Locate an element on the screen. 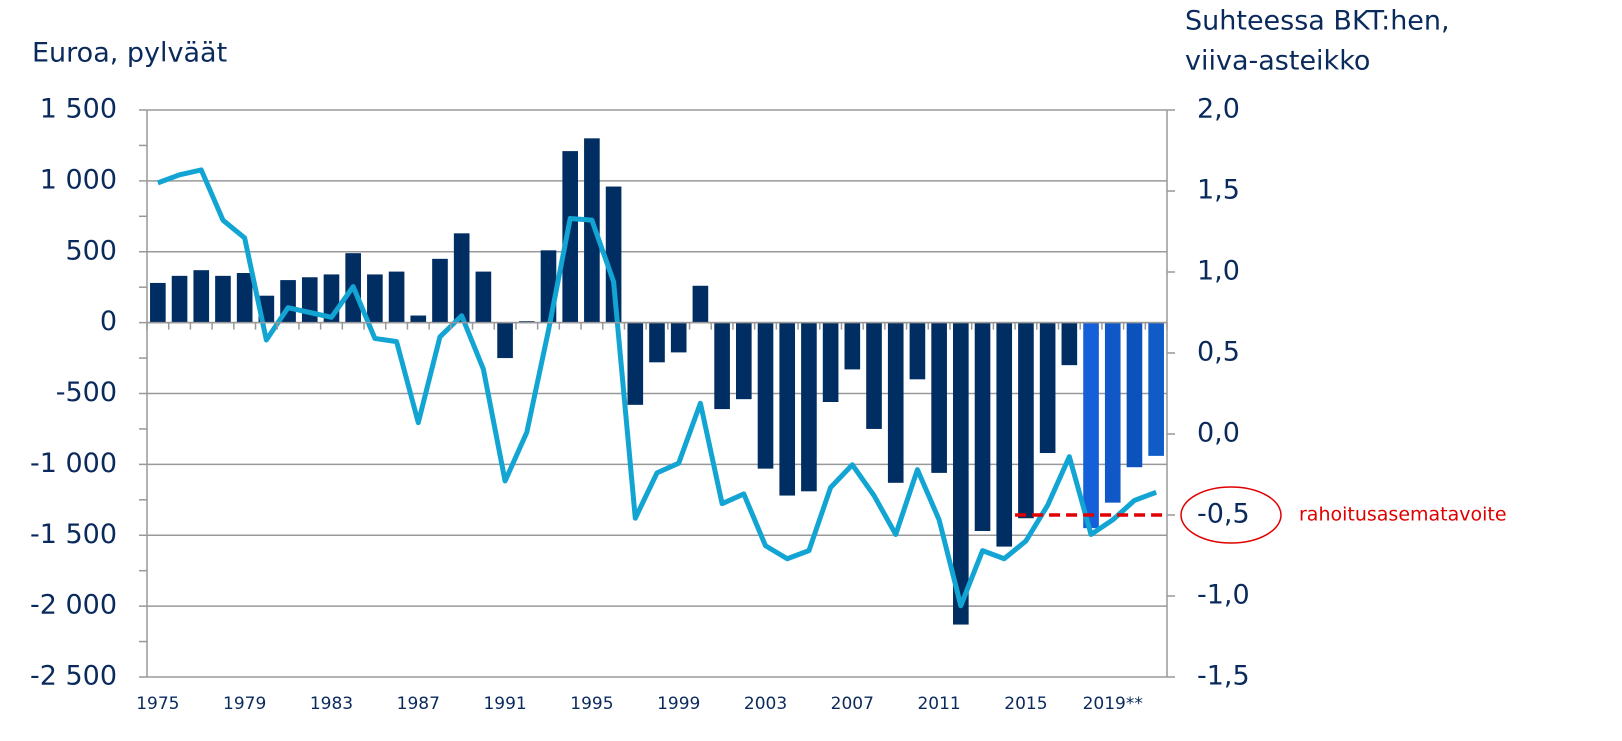  y2-tick-label: 1,5 is located at coordinates (1218, 190).